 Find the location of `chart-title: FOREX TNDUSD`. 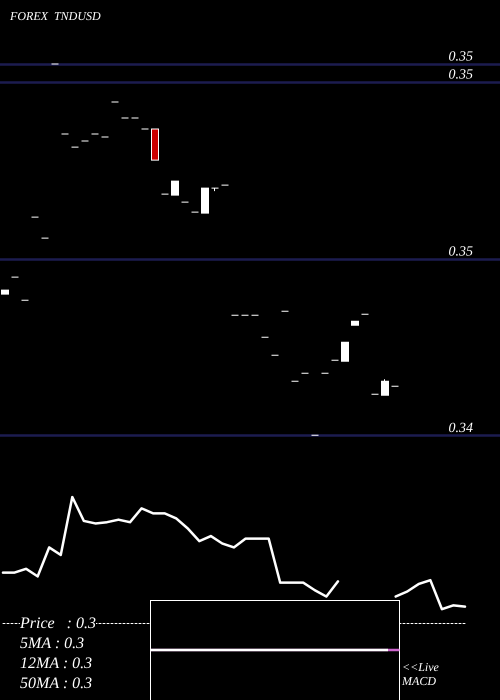

chart-title: FOREX TNDUSD is located at coordinates (55, 16).